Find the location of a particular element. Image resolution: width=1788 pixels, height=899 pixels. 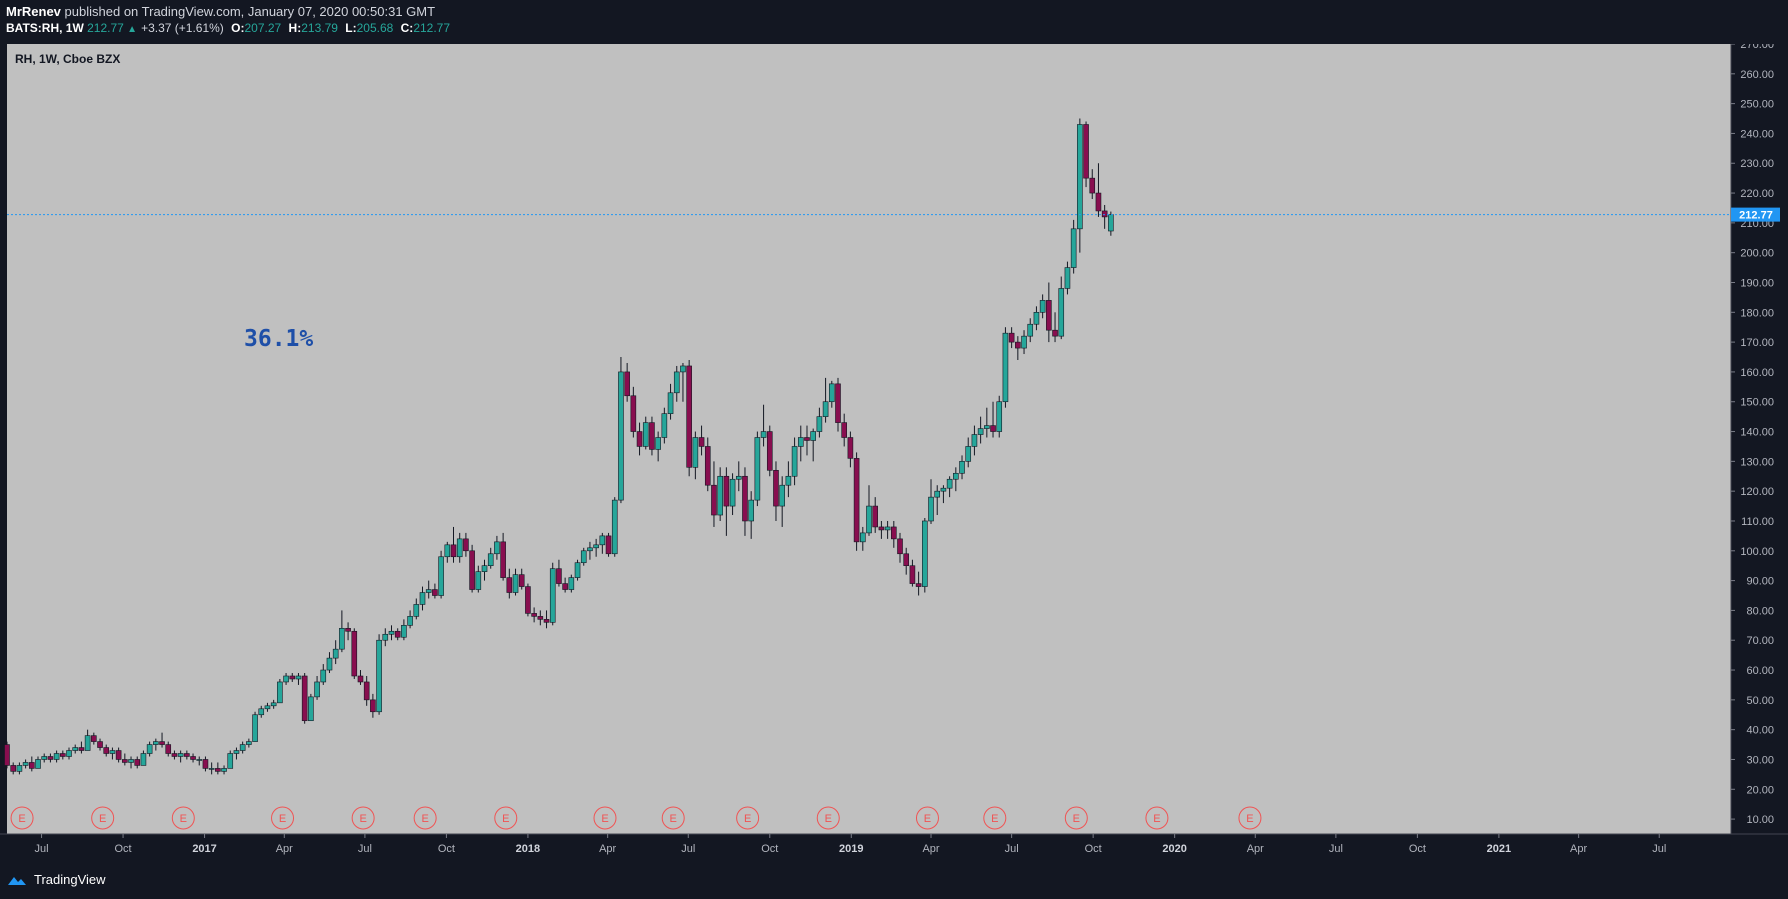

x-tick-label: Oct is located at coordinates (769, 849).